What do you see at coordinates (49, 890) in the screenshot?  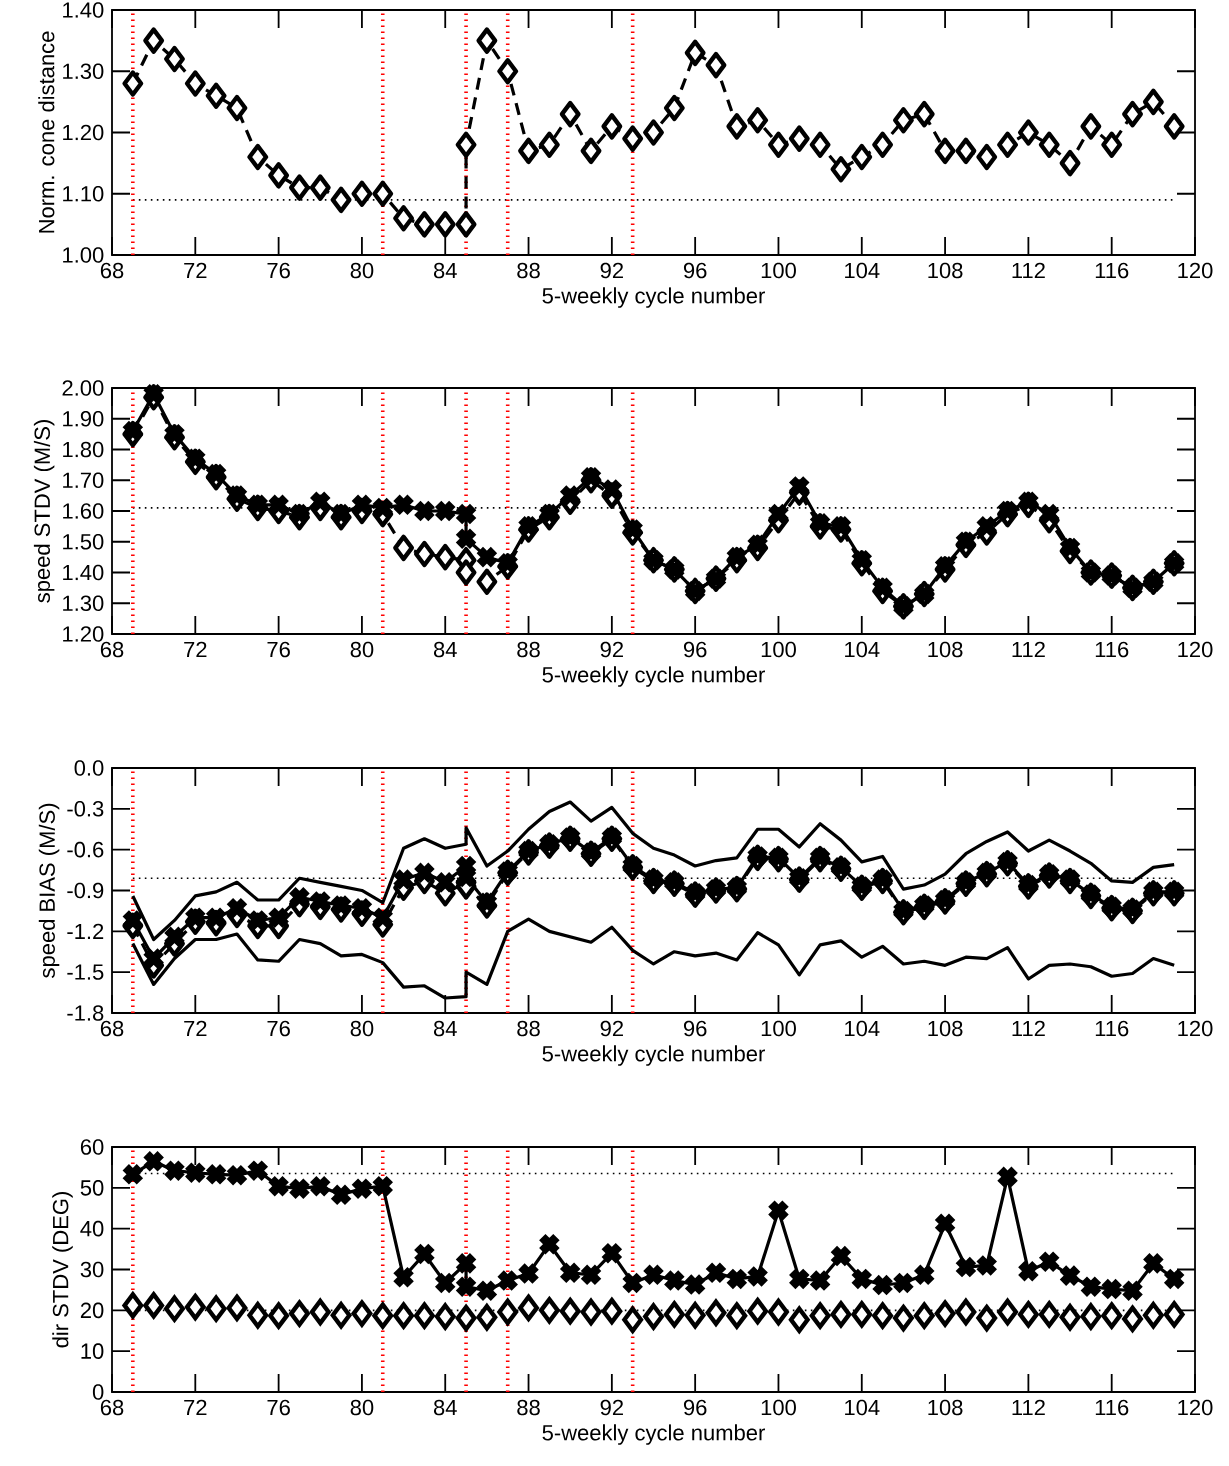 I see `y-axis-title: speed BIAS (M/S)` at bounding box center [49, 890].